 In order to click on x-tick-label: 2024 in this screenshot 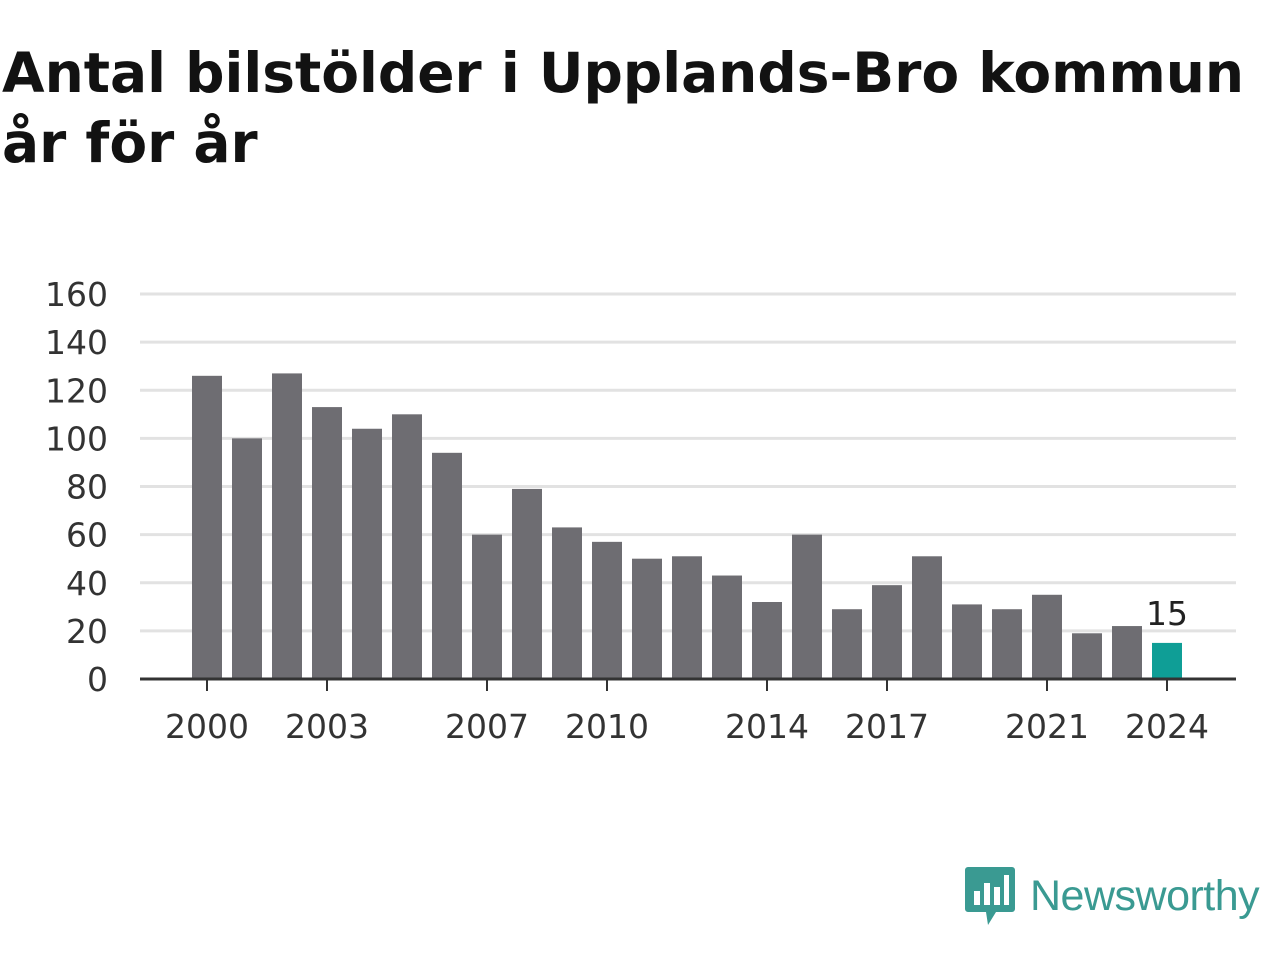, I will do `click(1167, 726)`.